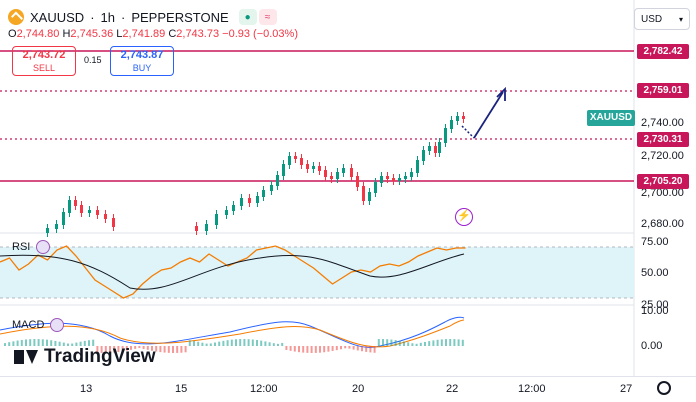 Image resolution: width=696 pixels, height=402 pixels. I want to click on sell-button: 2,743.72 SELL, so click(44, 61).